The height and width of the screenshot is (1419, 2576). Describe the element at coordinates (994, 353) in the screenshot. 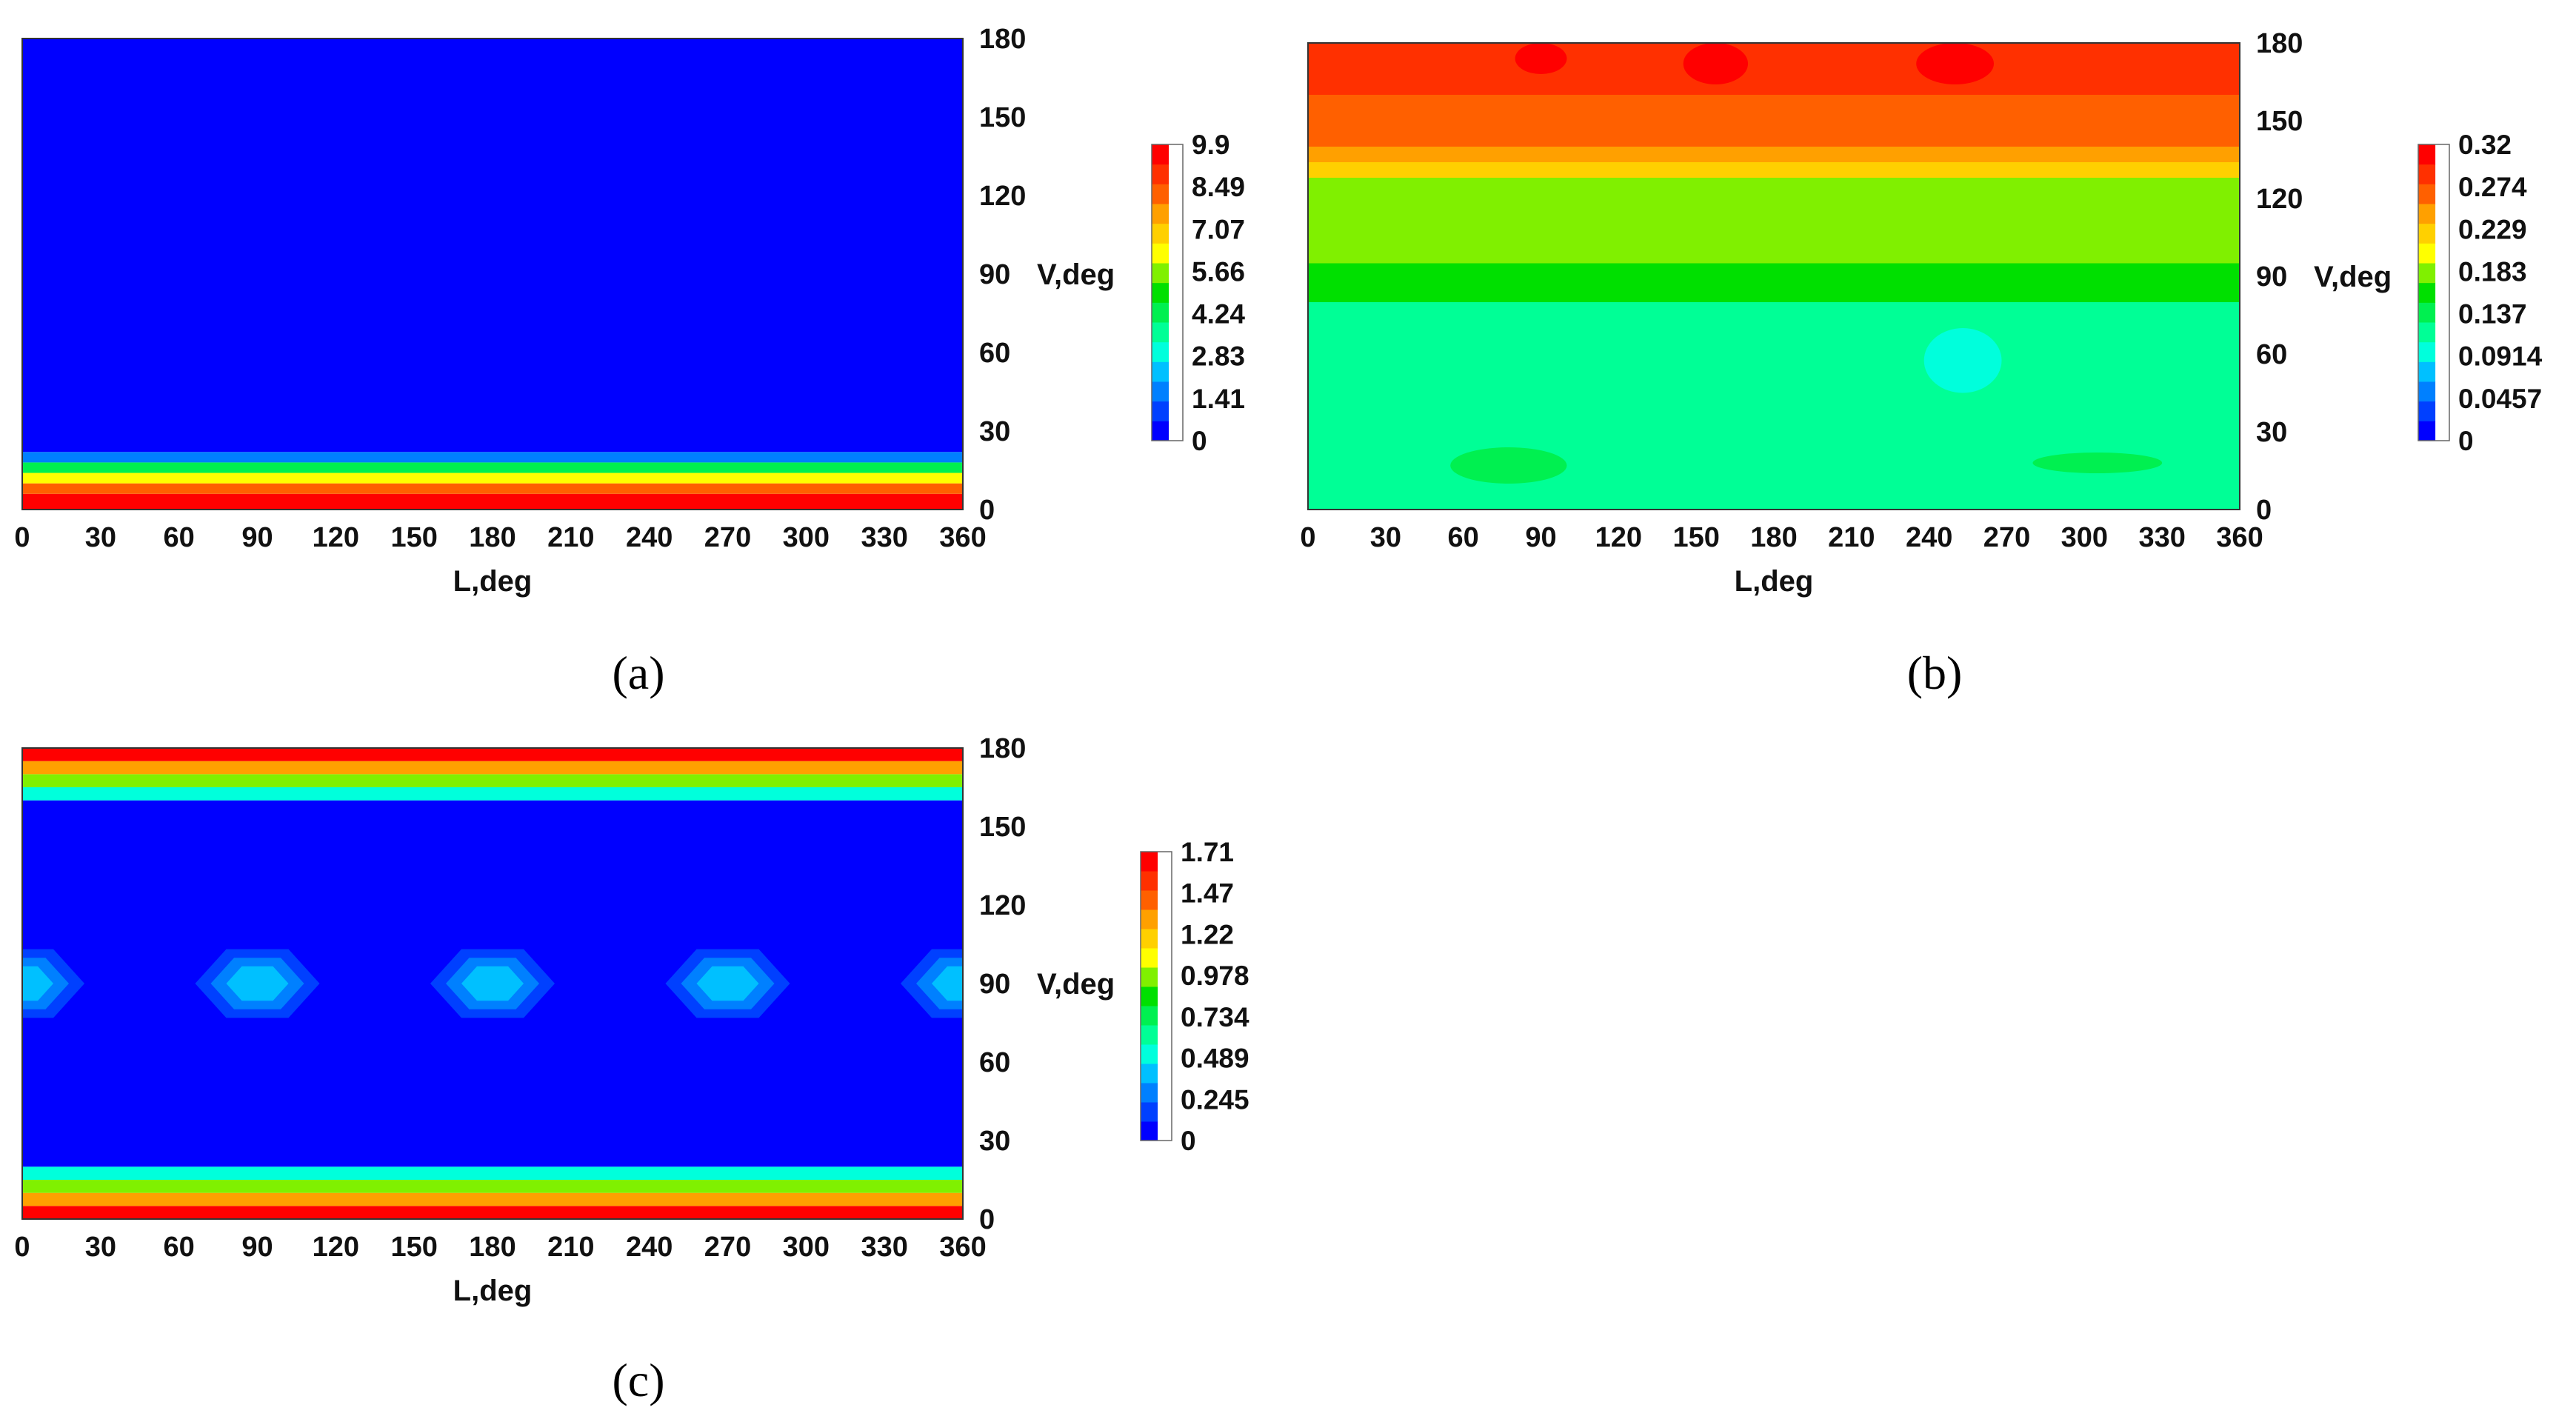

I see `y-tick-a-60: 60` at that location.